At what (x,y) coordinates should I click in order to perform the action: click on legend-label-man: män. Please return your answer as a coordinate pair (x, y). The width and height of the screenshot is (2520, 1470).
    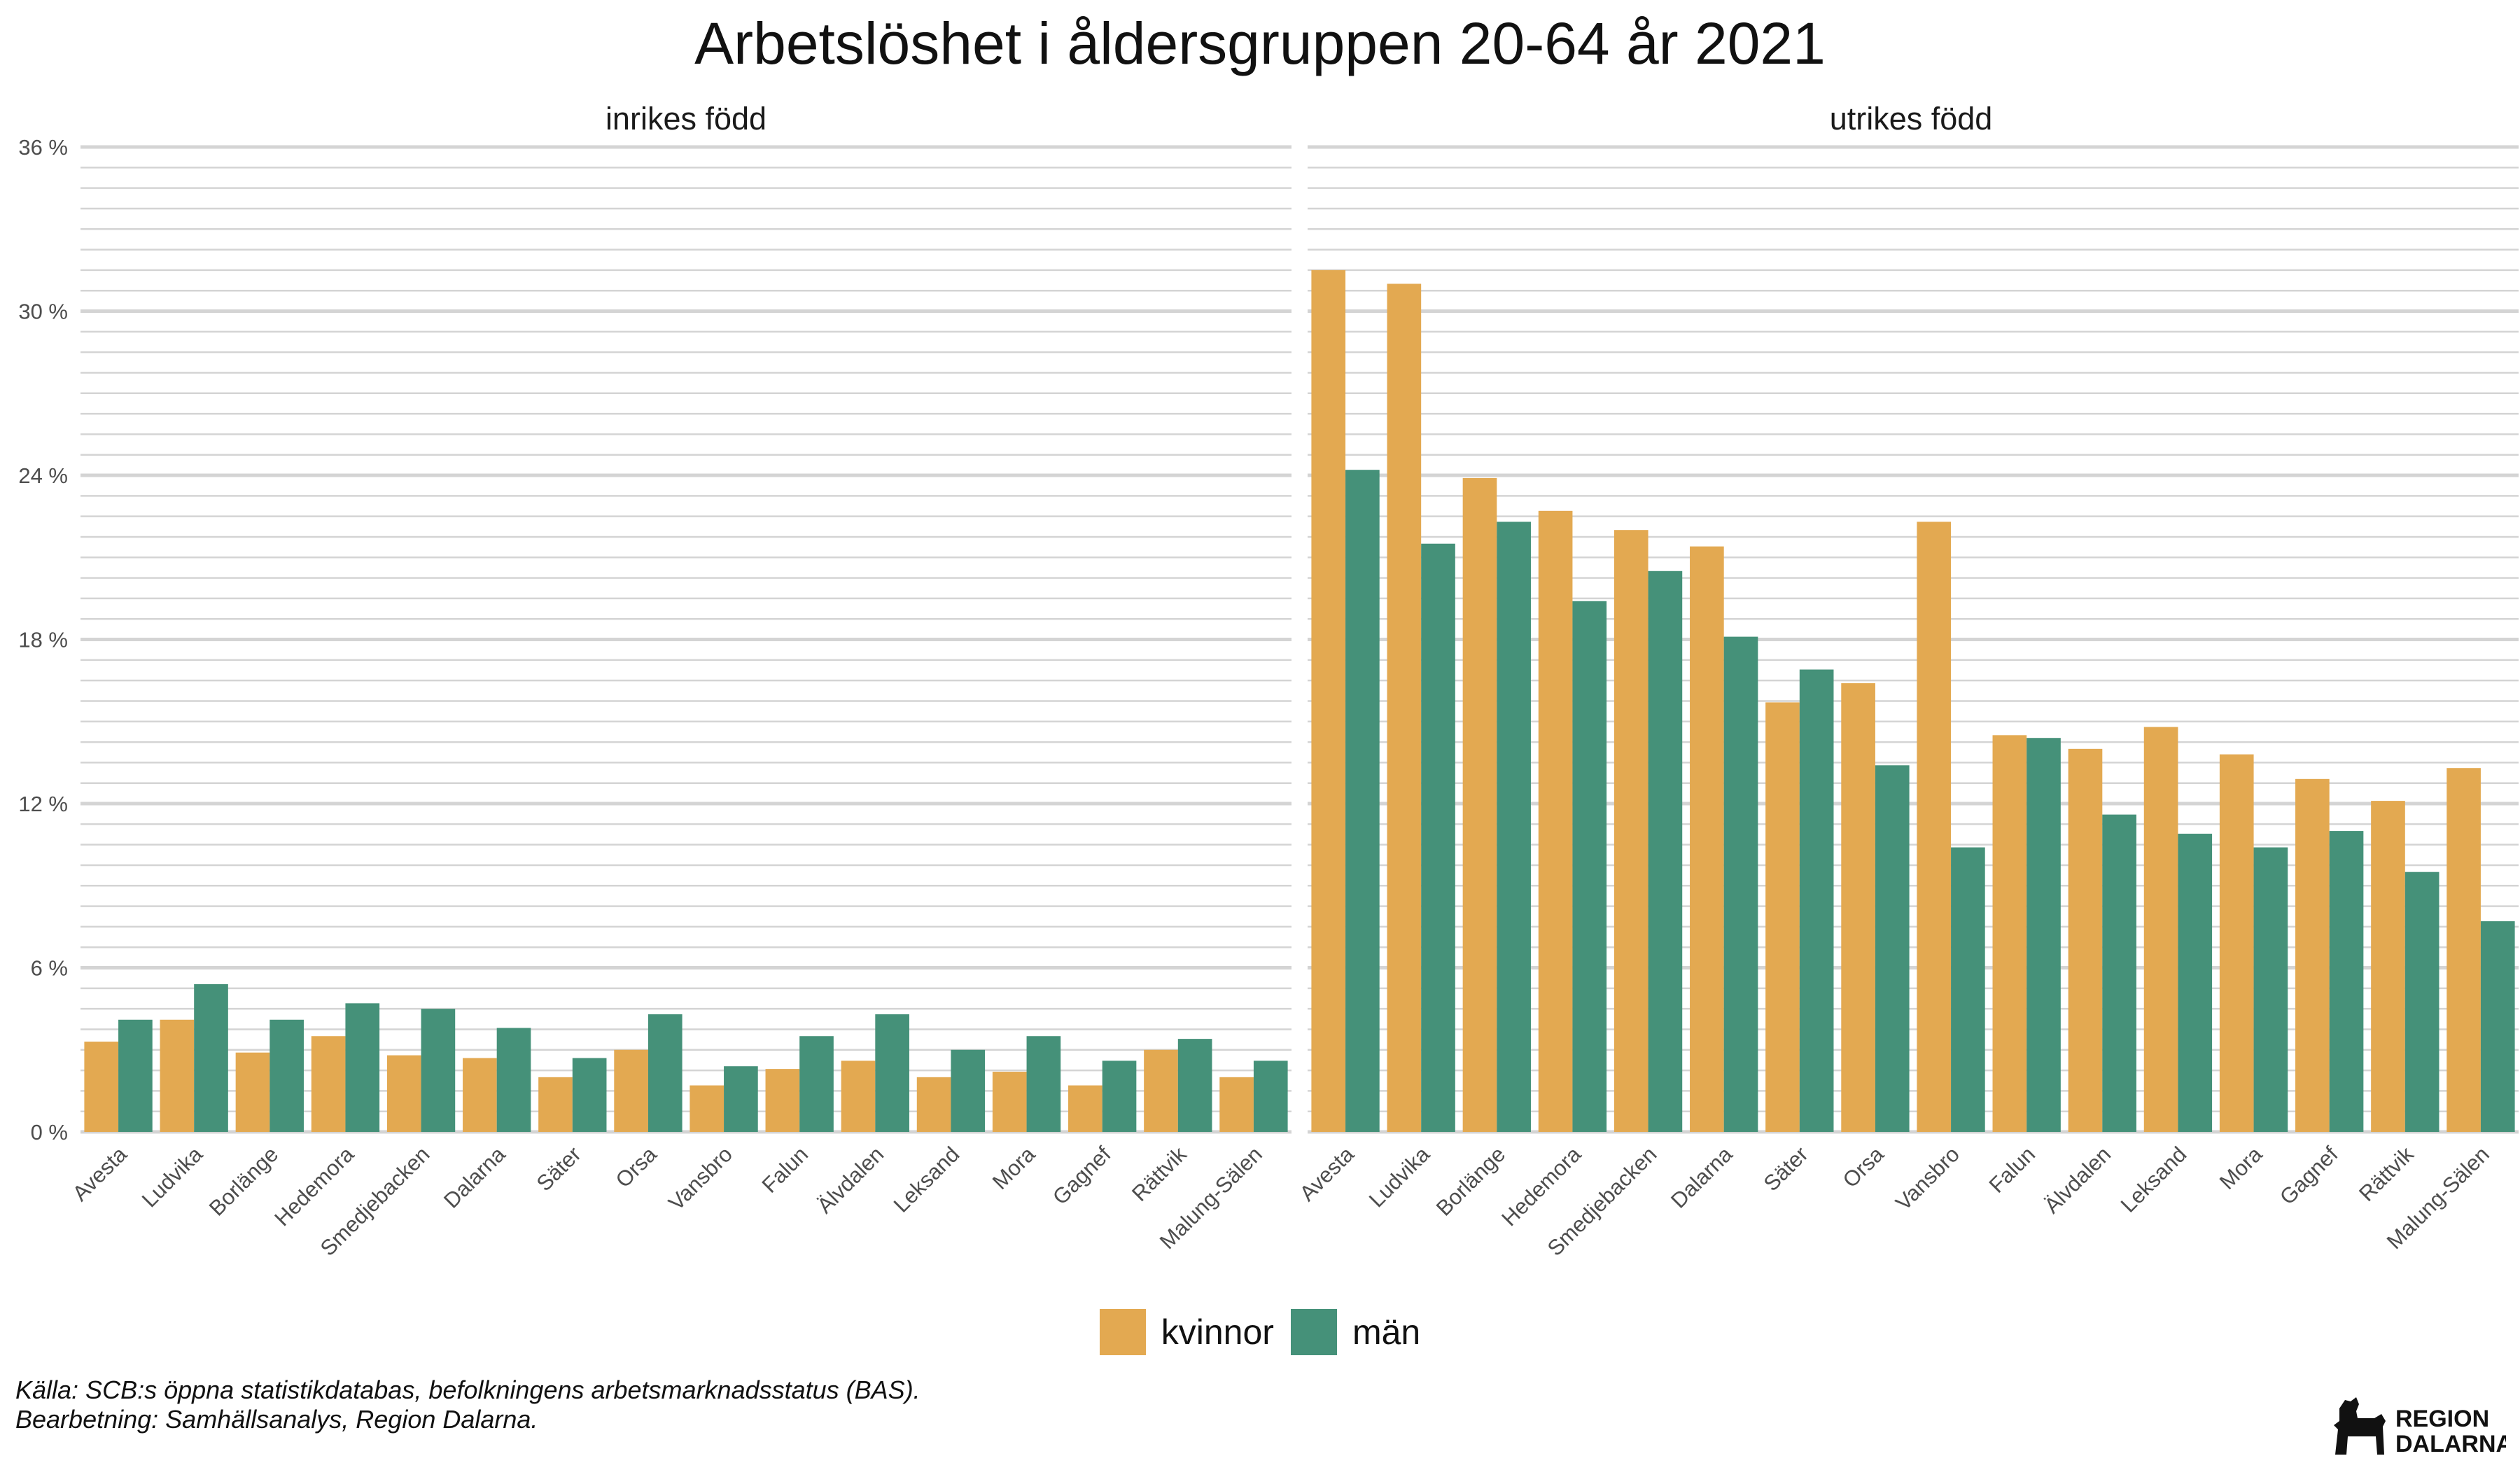
    Looking at the image, I should click on (1386, 1332).